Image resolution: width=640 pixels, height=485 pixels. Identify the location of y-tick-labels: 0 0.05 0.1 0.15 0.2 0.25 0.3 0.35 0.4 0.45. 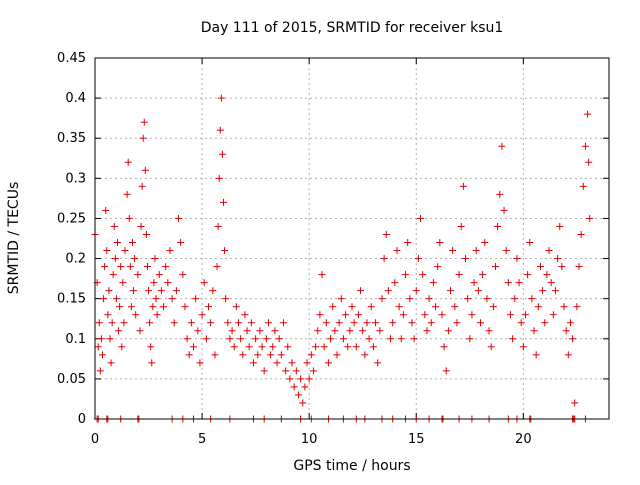
(71, 239).